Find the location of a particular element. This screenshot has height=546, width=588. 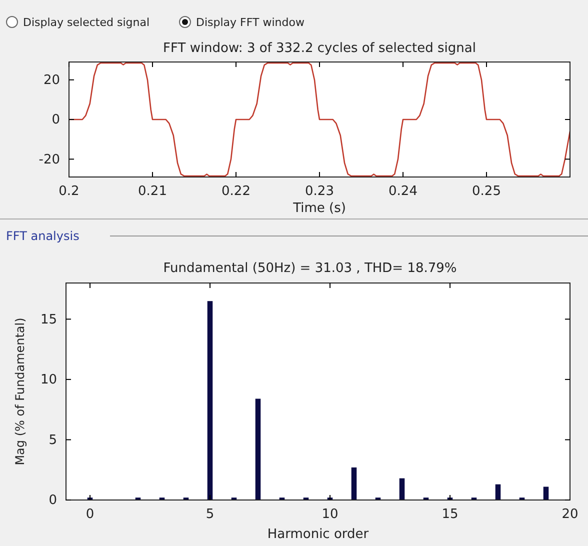

y-tick-label: 15 is located at coordinates (48, 320).